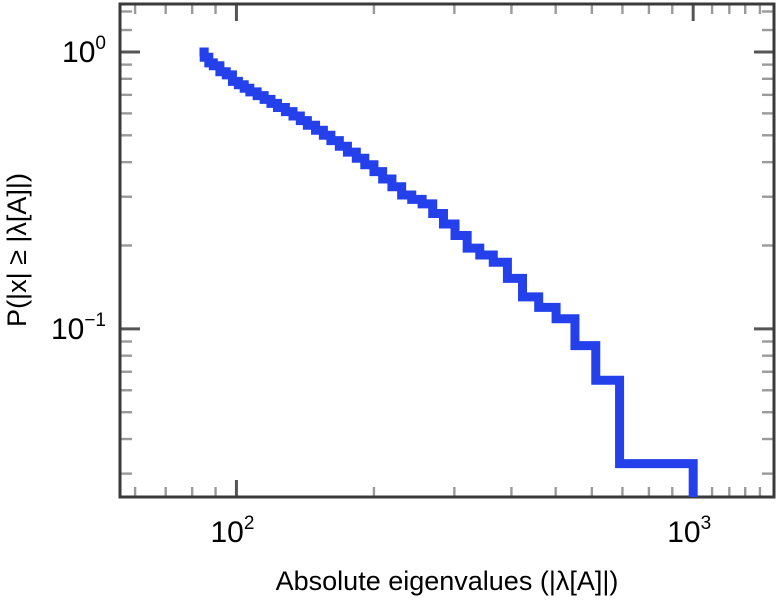 This screenshot has height=600, width=780. What do you see at coordinates (84, 51) in the screenshot?
I see `y-tick-label: 10⁰` at bounding box center [84, 51].